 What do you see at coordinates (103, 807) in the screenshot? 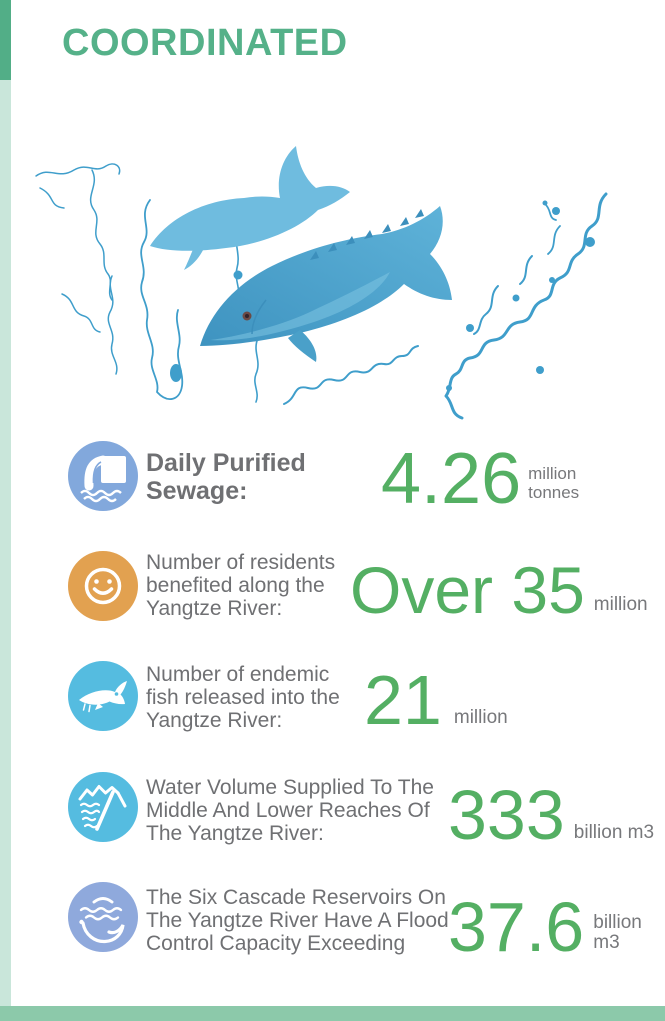
I see `dam-water-icon` at bounding box center [103, 807].